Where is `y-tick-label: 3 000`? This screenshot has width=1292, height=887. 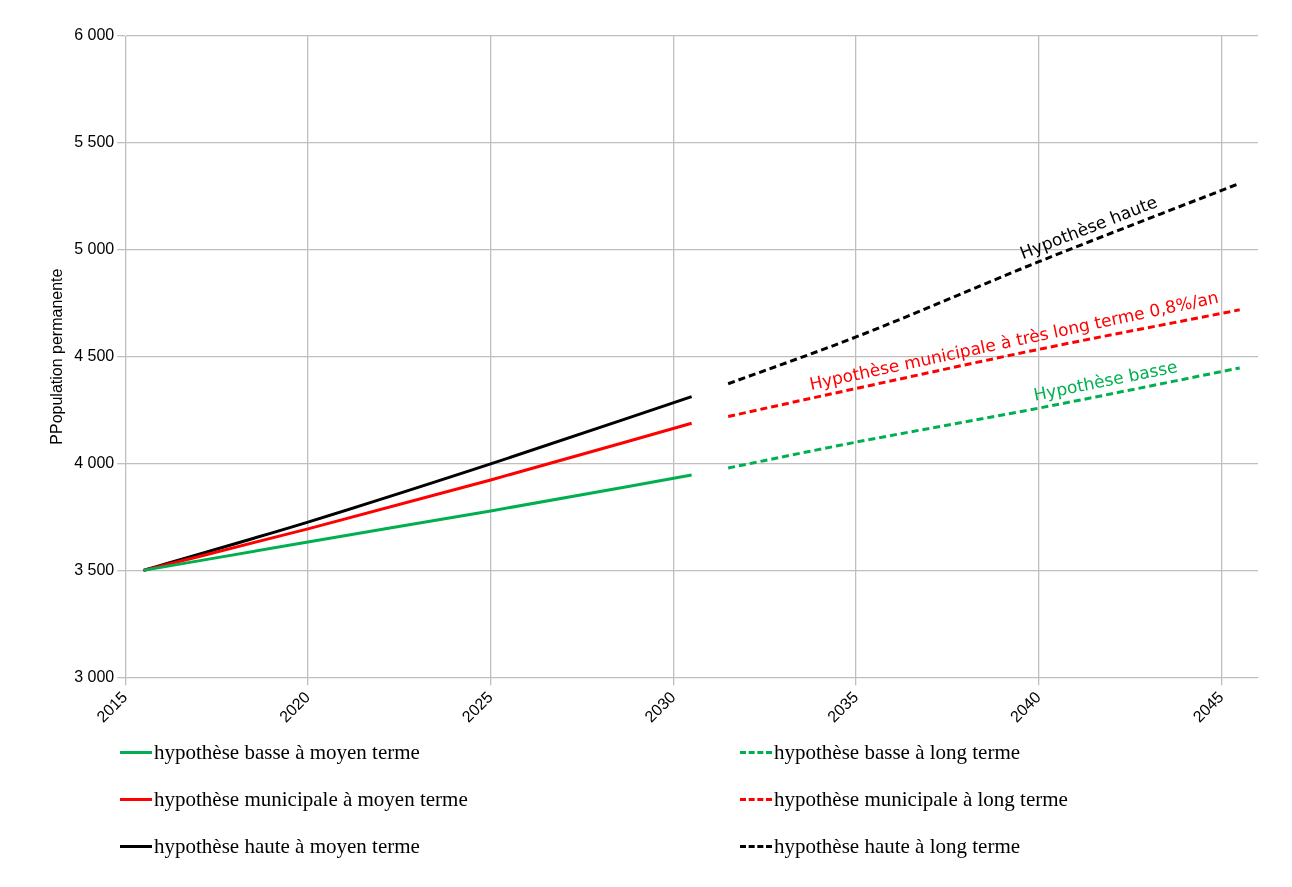
y-tick-label: 3 000 is located at coordinates (94, 676).